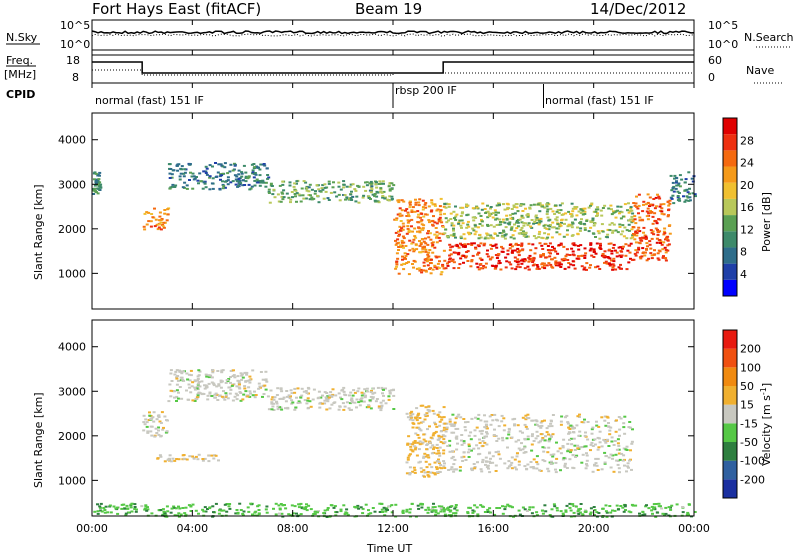 This screenshot has height=554, width=800. Describe the element at coordinates (393, 77) in the screenshot. I see `frequency-panel: 18 8 60 0 Freq. [MHz] Nave CPID` at that location.